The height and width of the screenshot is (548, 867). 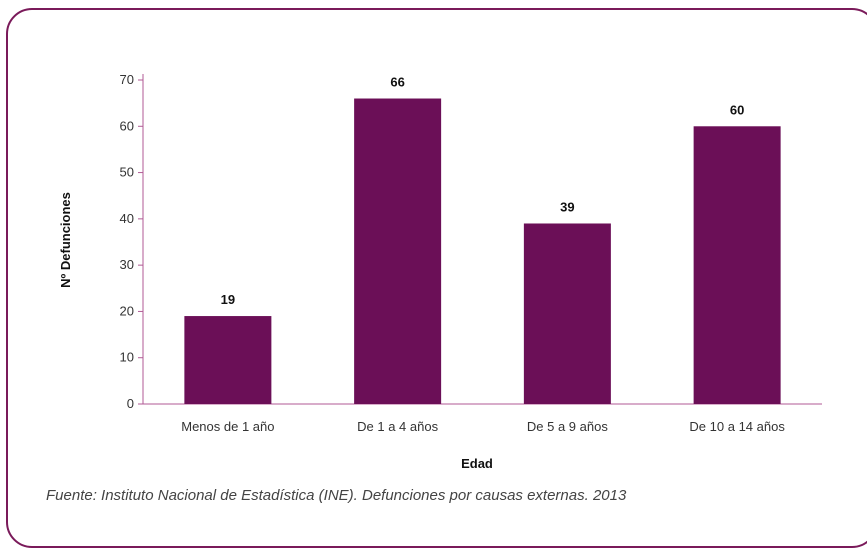 What do you see at coordinates (127, 172) in the screenshot?
I see `y-tick-label: 50` at bounding box center [127, 172].